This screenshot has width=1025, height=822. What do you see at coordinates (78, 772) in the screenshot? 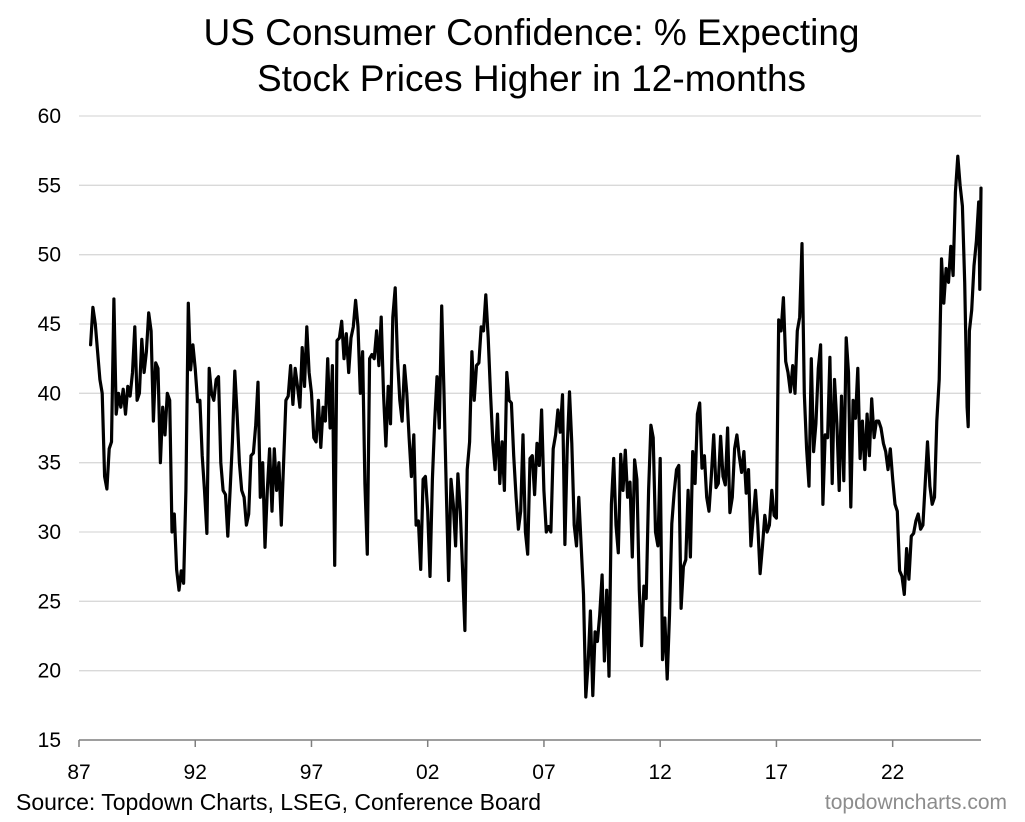
I see `x-tick-label: 87` at bounding box center [78, 772].